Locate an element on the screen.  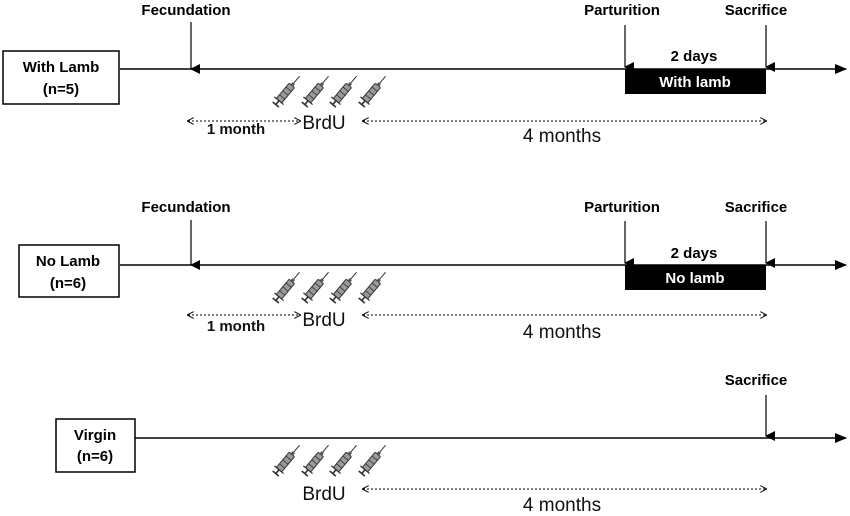
post-partum-condition: With lamb is located at coordinates (695, 82).